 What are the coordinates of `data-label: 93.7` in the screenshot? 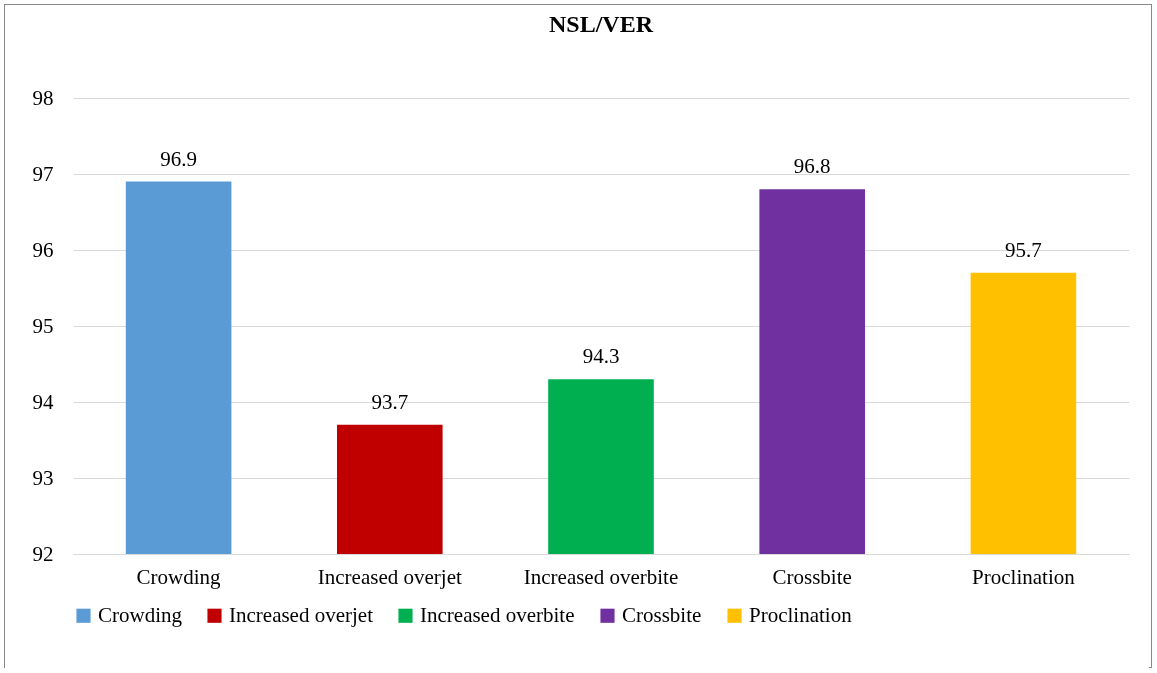 It's located at (390, 401).